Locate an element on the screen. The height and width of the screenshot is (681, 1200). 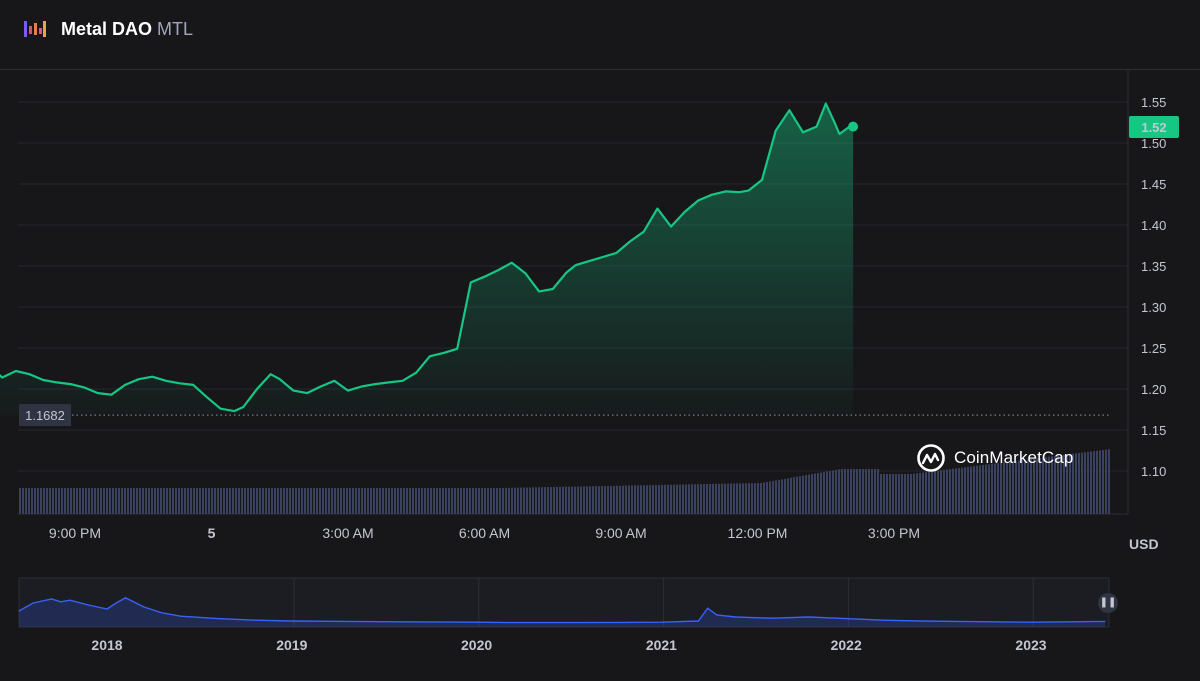
x-tick-label: 9:00 AM is located at coordinates (620, 533).